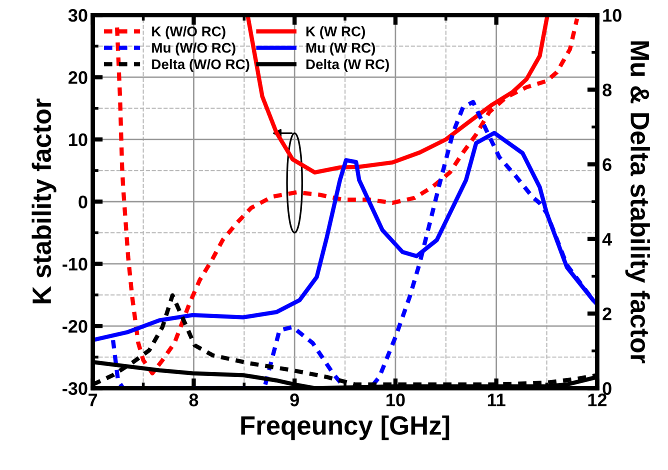 The height and width of the screenshot is (470, 668). What do you see at coordinates (294, 400) in the screenshot?
I see `x-tick-label: 9` at bounding box center [294, 400].